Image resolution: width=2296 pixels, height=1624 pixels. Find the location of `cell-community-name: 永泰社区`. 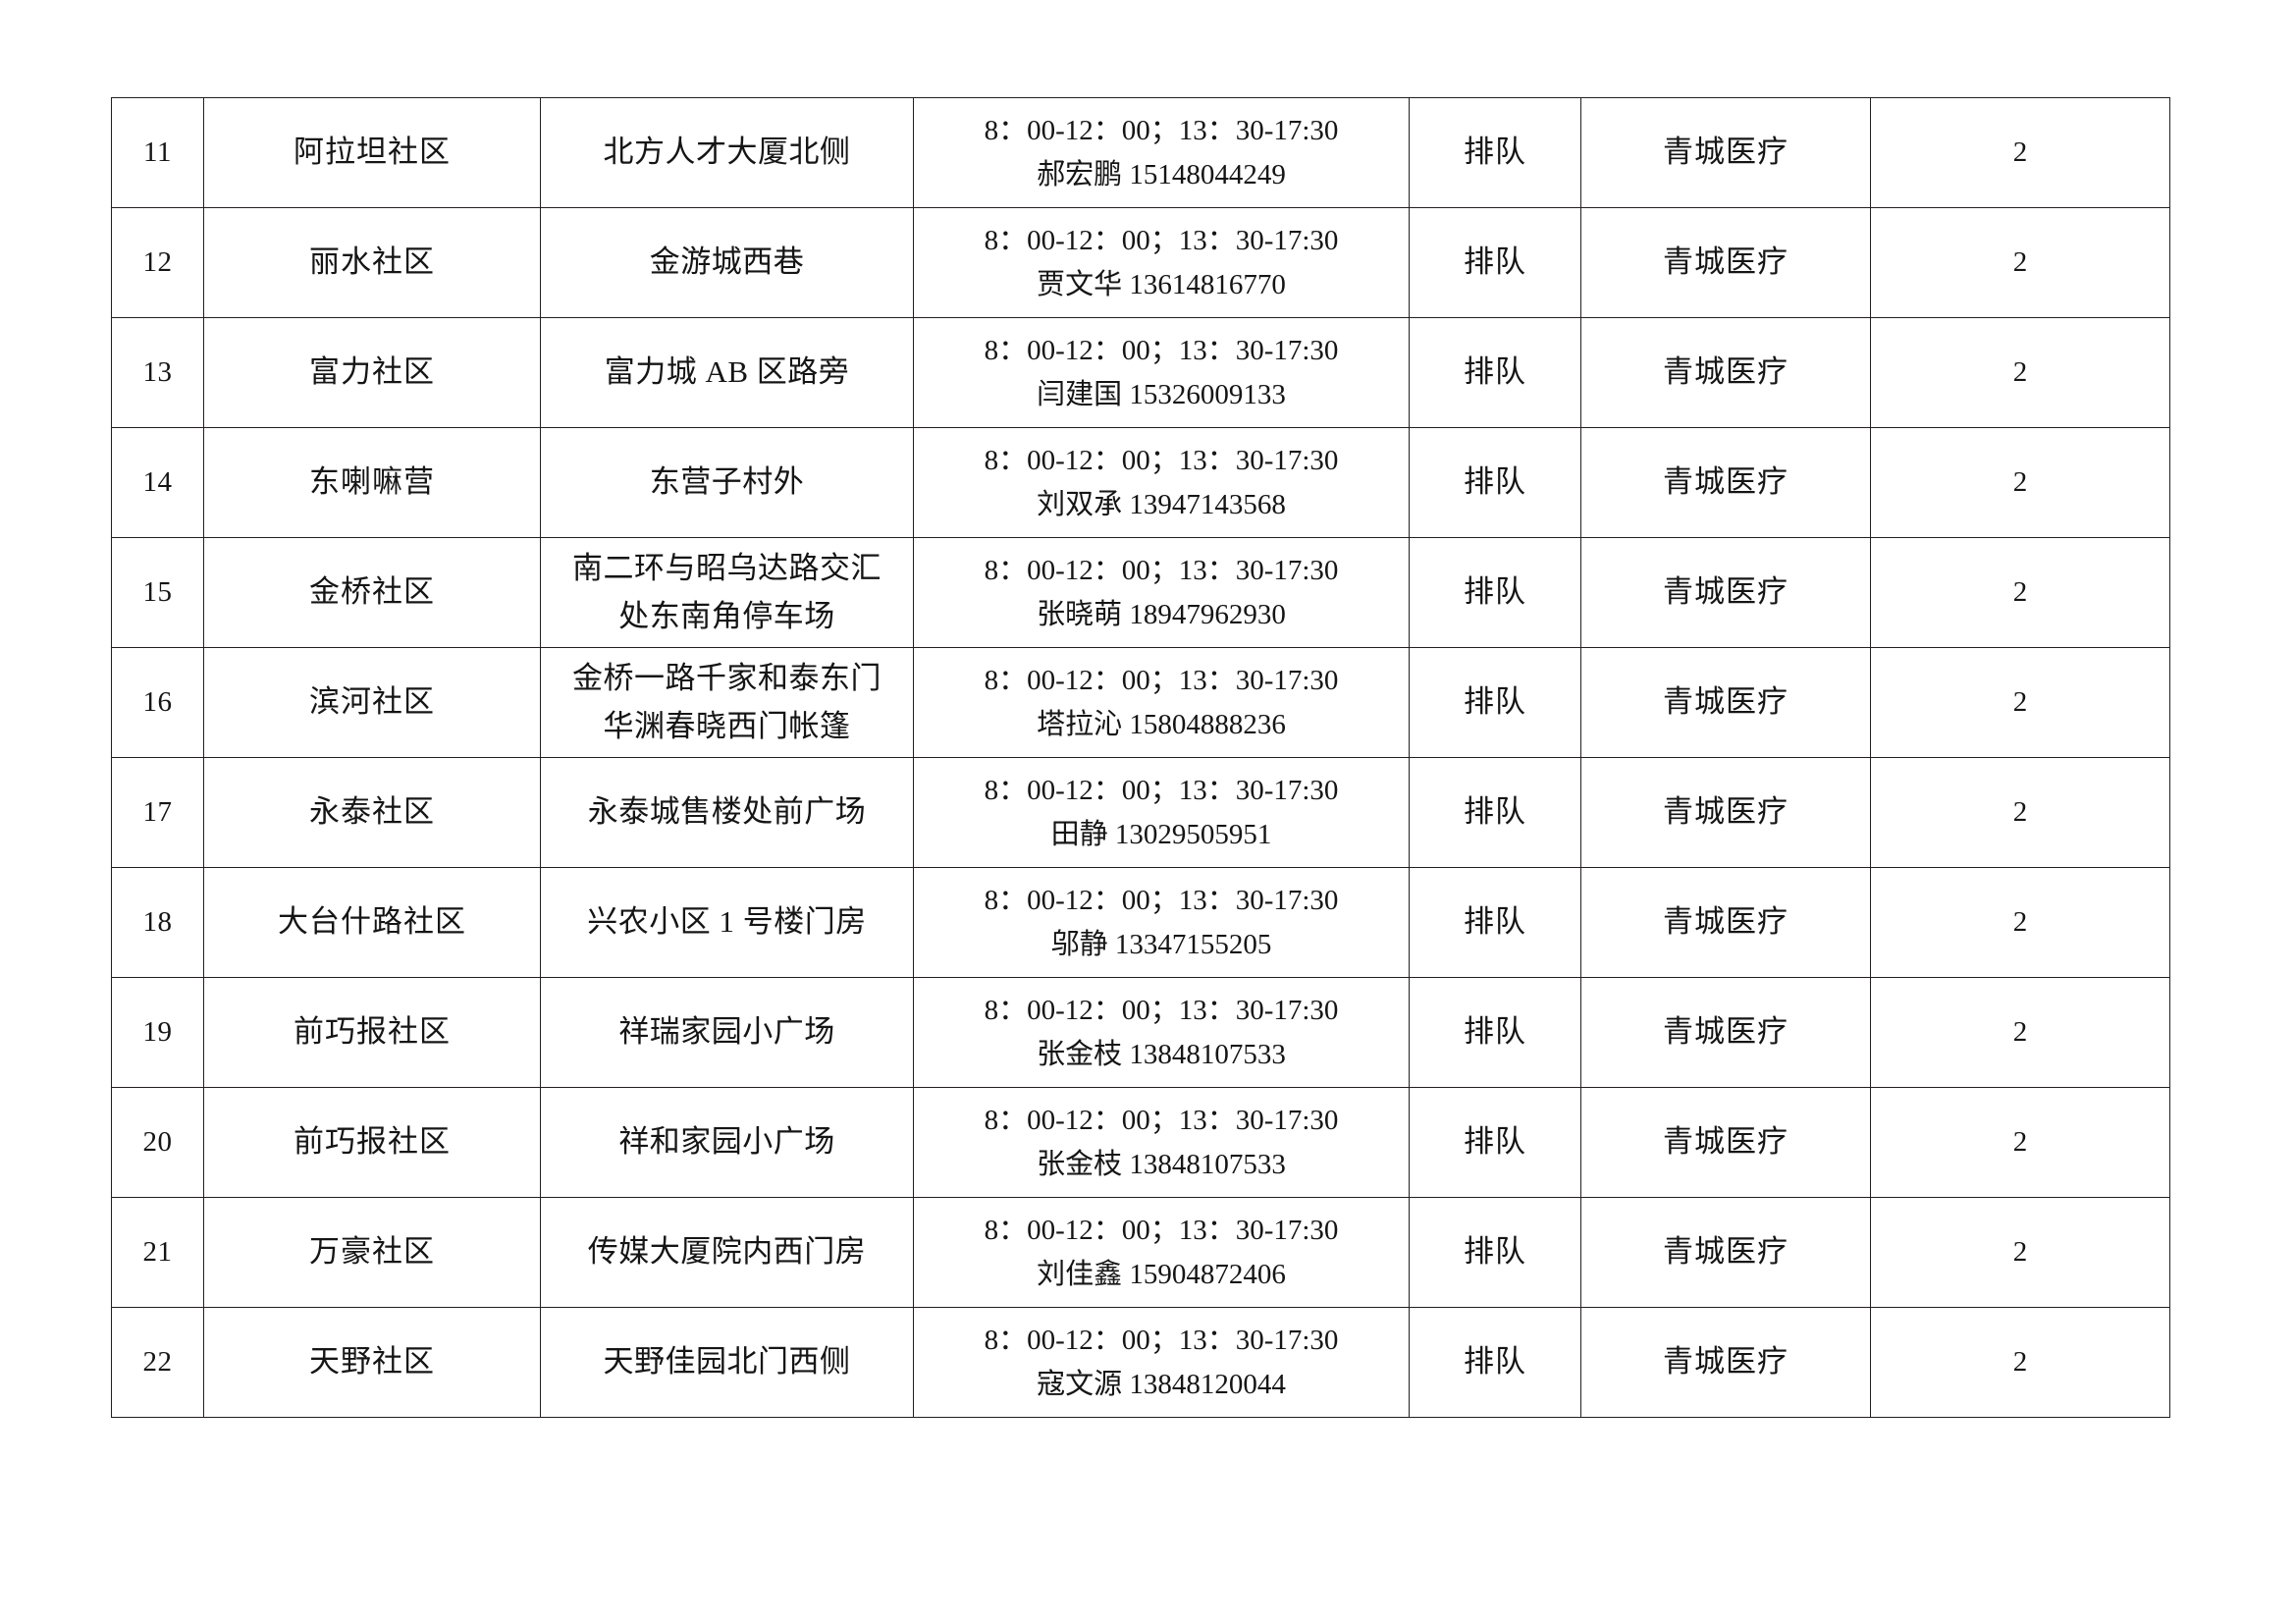

cell-community-name: 永泰社区 is located at coordinates (372, 812).